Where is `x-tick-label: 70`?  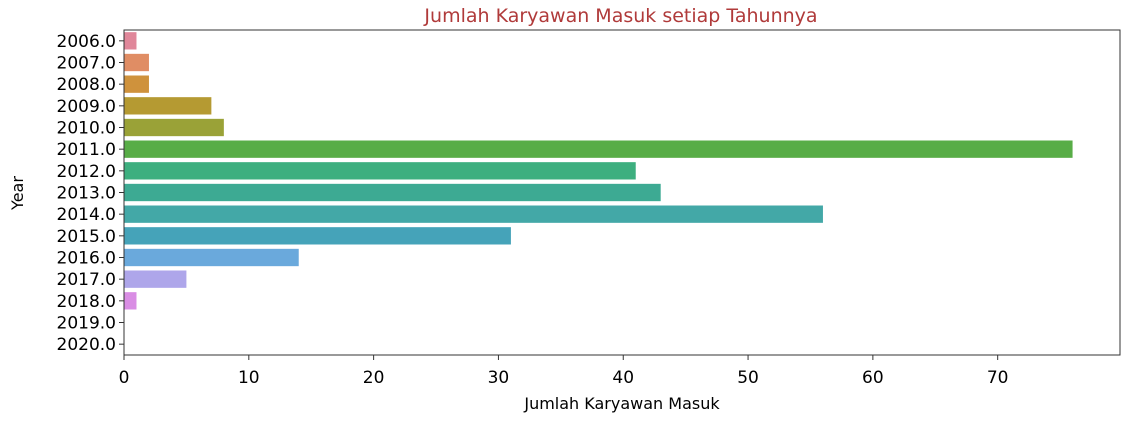
x-tick-label: 70 is located at coordinates (998, 378).